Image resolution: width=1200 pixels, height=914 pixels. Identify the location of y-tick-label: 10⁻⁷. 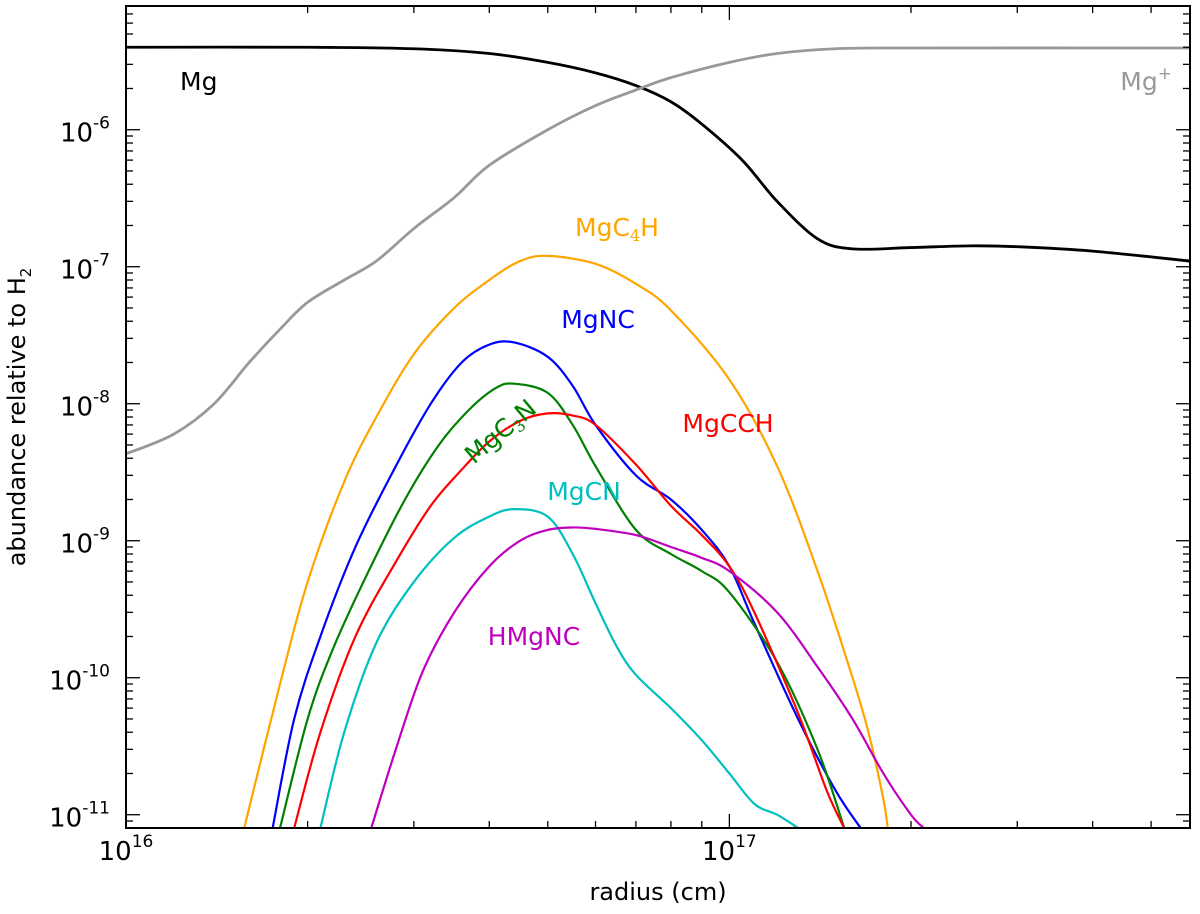
(85, 268).